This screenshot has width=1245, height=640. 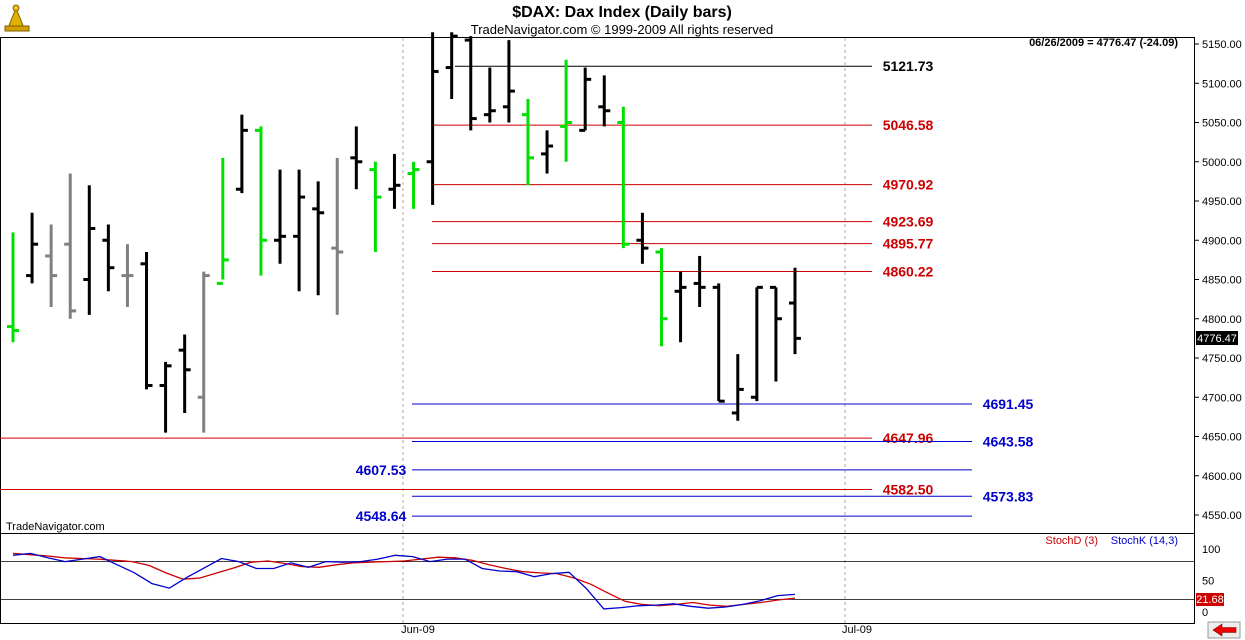 What do you see at coordinates (1208, 582) in the screenshot?
I see `stoch-tick-label: 50` at bounding box center [1208, 582].